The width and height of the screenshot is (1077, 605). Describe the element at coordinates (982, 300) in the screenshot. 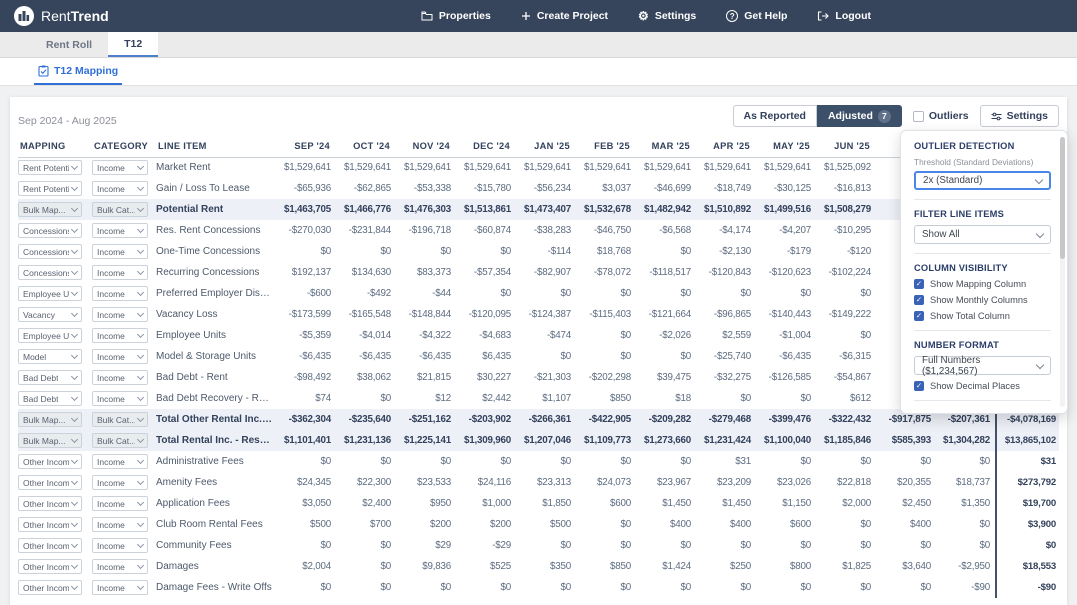

I see `show-monthly-columns-option: ✓ Show Monthly Columns` at that location.